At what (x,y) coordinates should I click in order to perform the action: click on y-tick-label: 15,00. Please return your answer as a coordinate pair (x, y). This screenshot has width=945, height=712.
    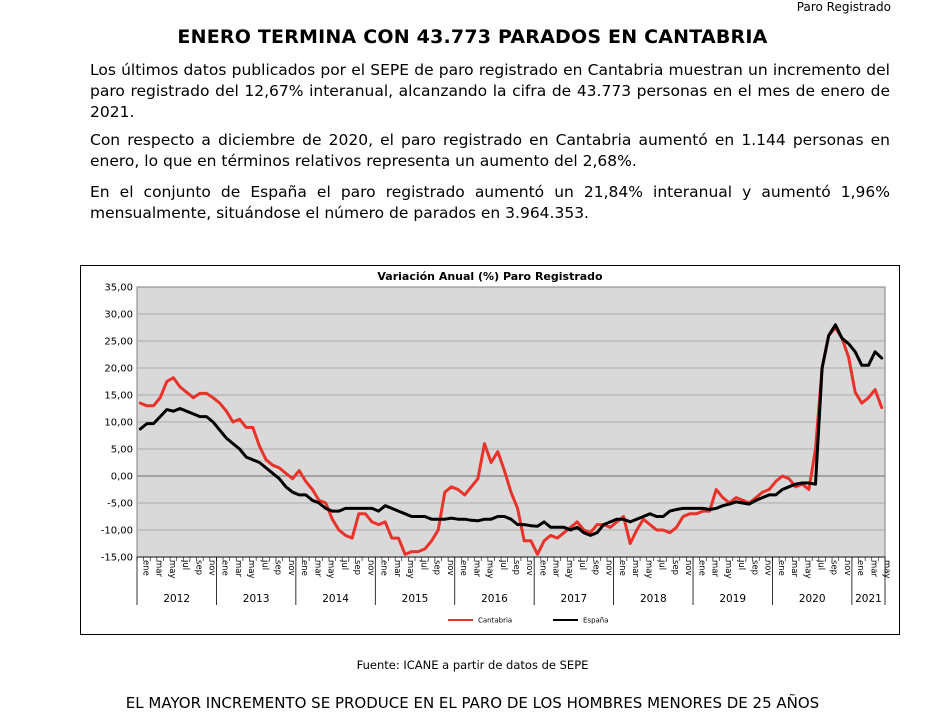
    Looking at the image, I should click on (118, 396).